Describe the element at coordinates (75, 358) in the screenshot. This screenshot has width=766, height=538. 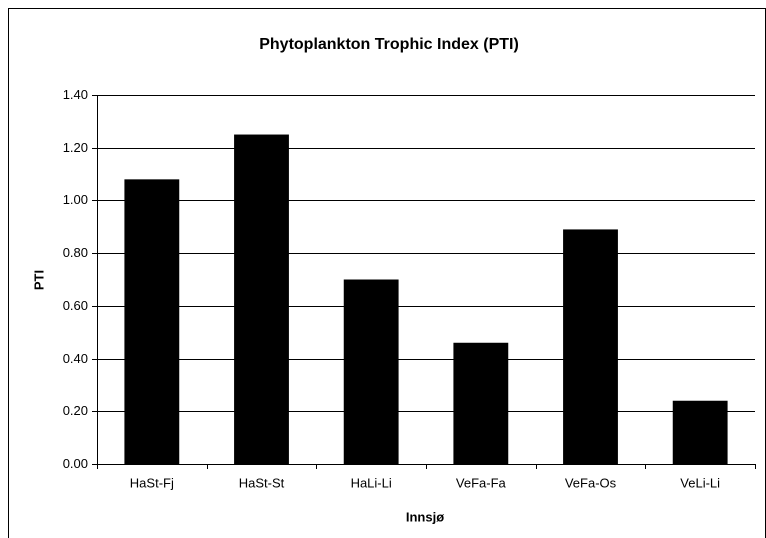
I see `y-tick-label: 0.40` at that location.